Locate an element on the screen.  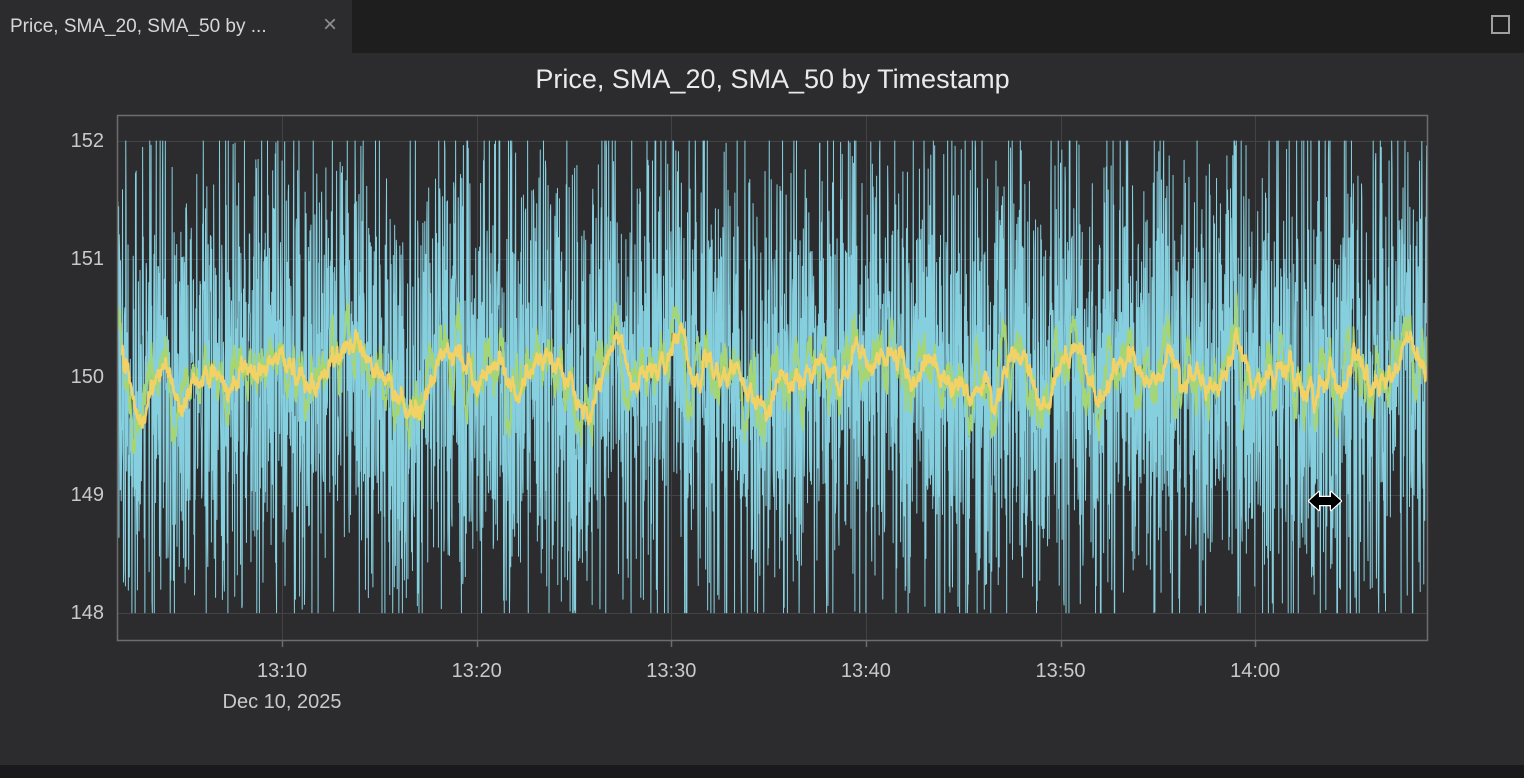
x-tick-label: 14:00 is located at coordinates (1255, 671).